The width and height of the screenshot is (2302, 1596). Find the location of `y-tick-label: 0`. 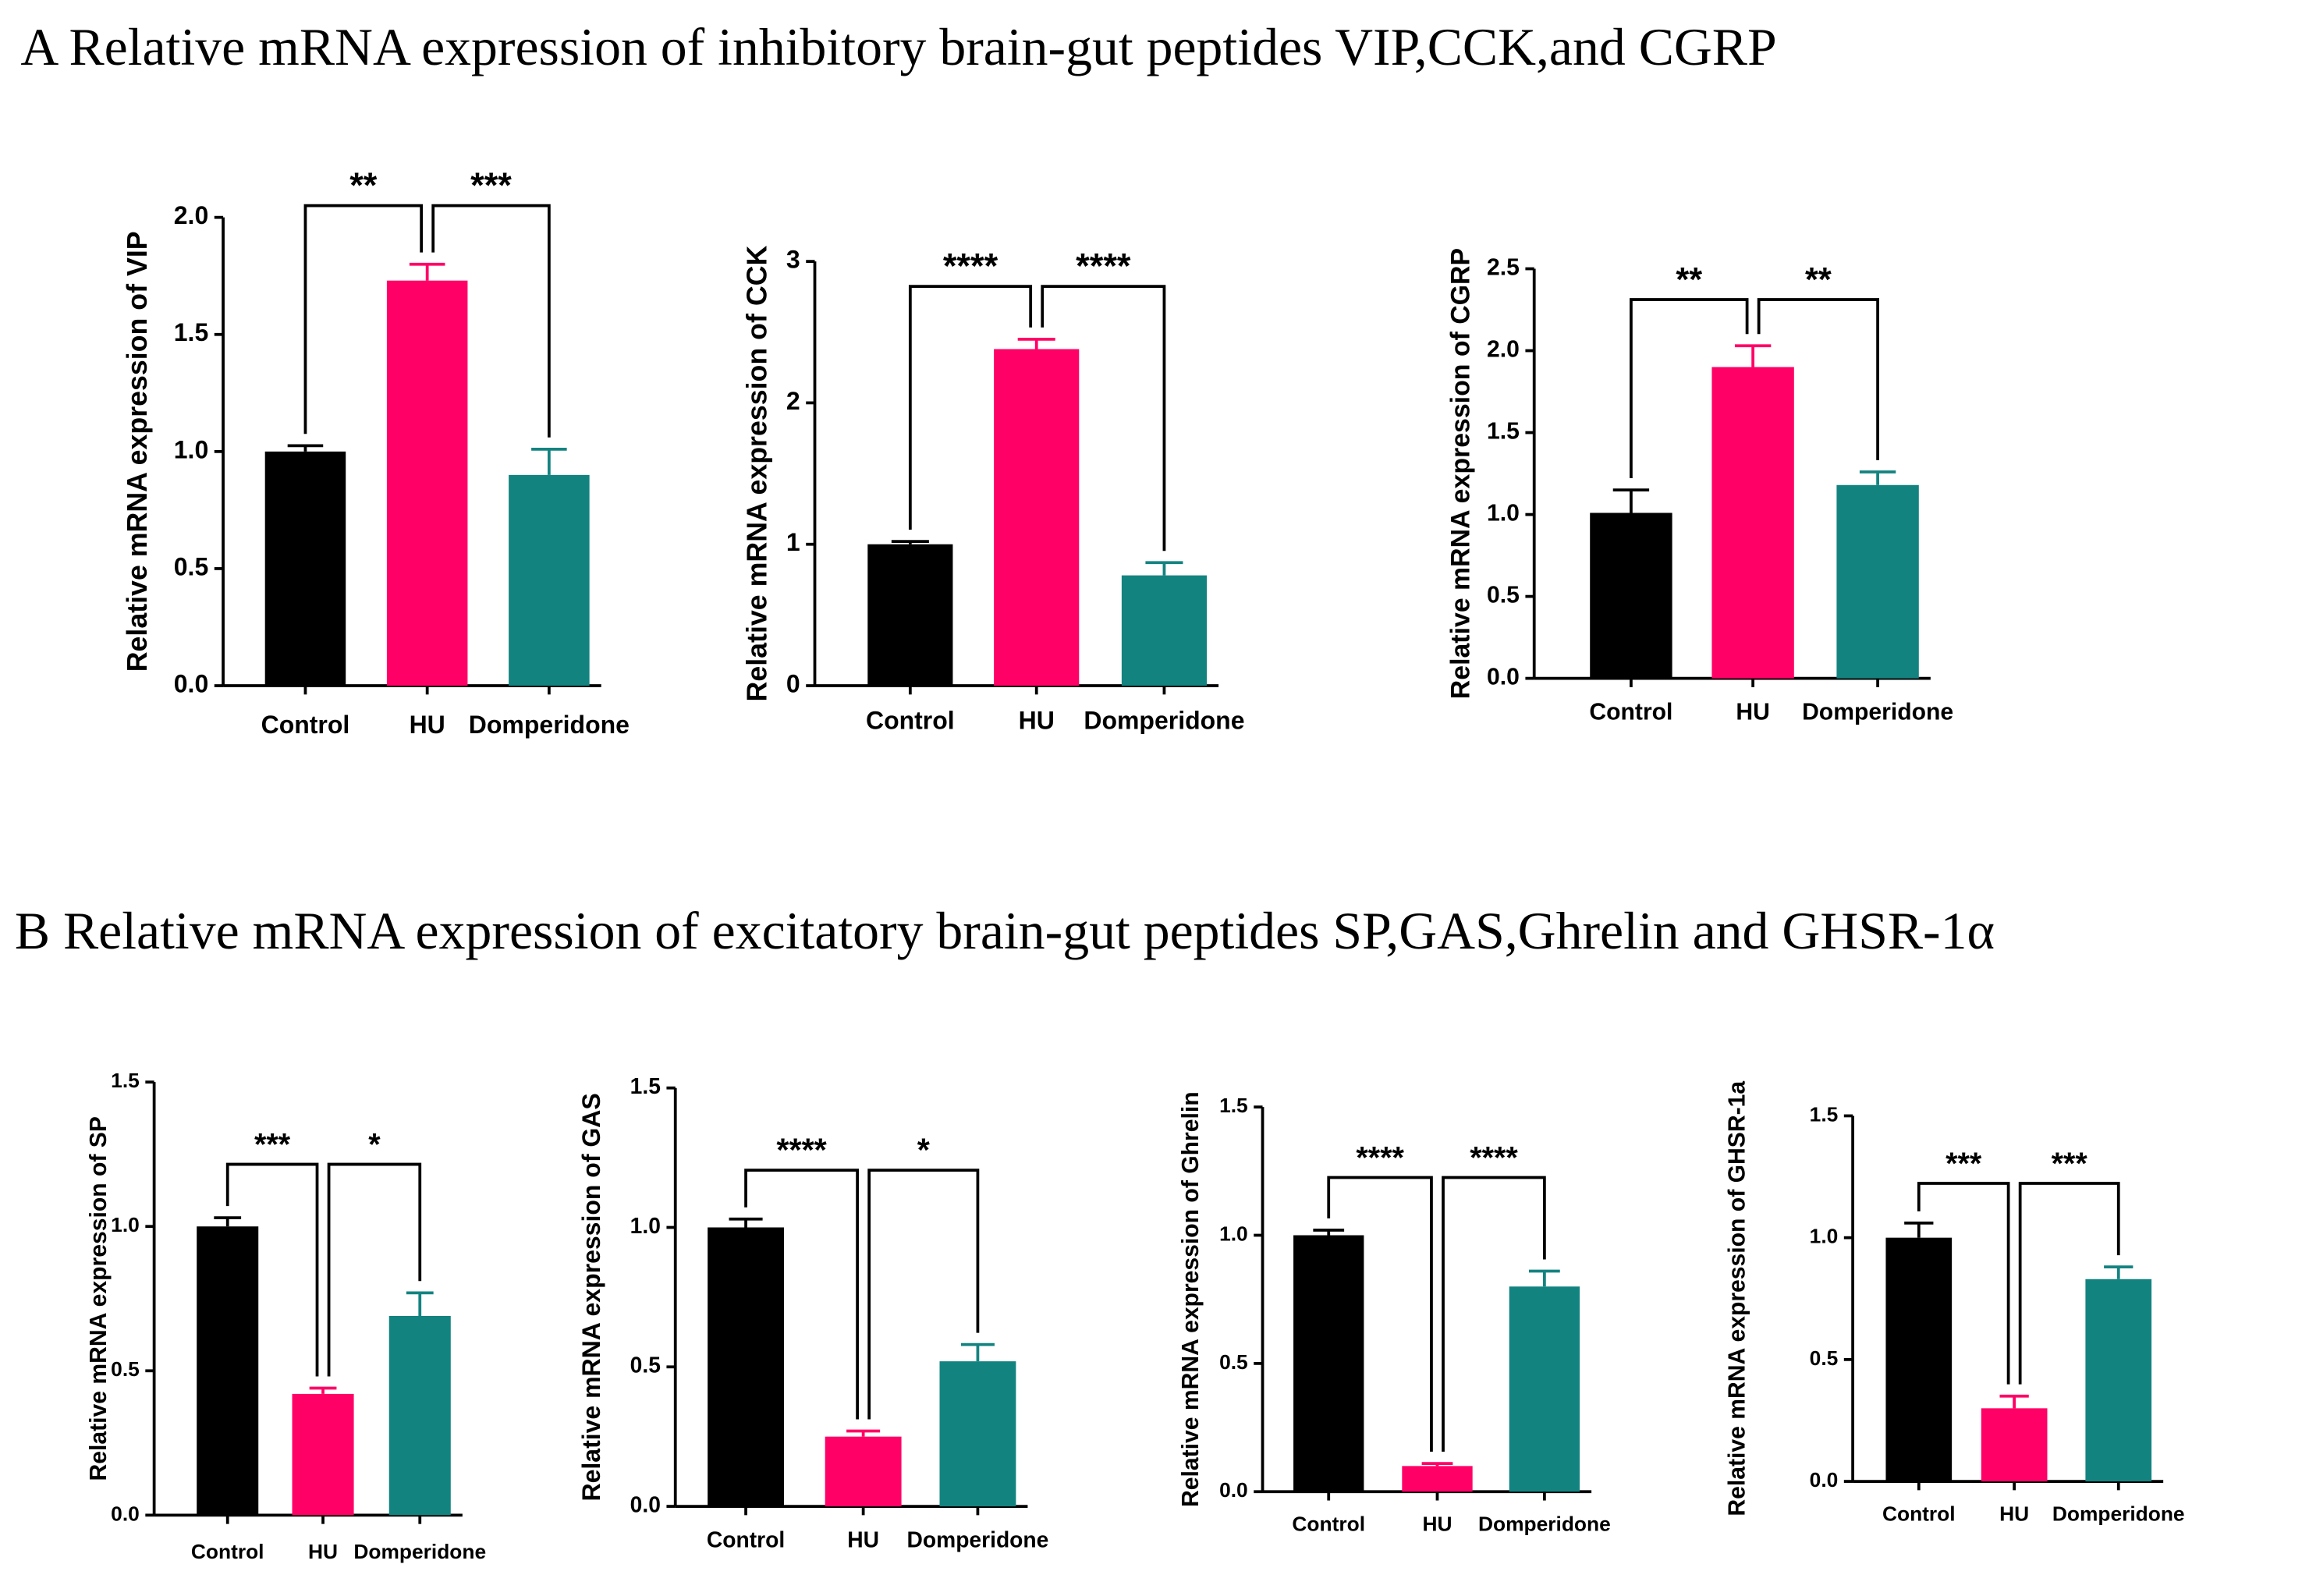

y-tick-label: 0 is located at coordinates (793, 683).